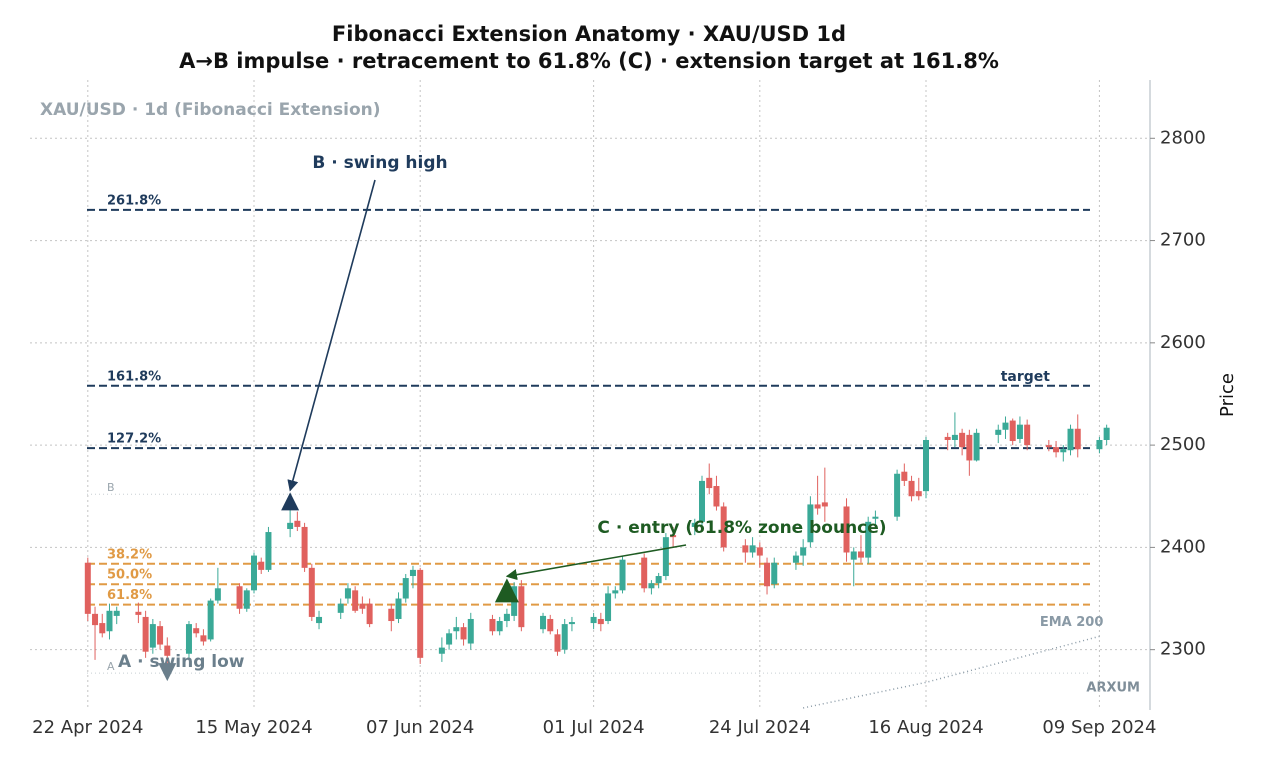  What do you see at coordinates (1183, 240) in the screenshot?
I see `y-tick-label: 2700` at bounding box center [1183, 240].